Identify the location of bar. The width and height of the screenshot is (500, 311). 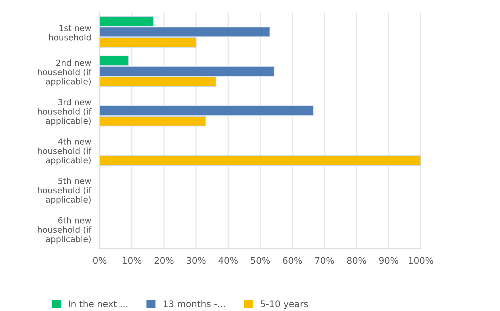
(260, 161).